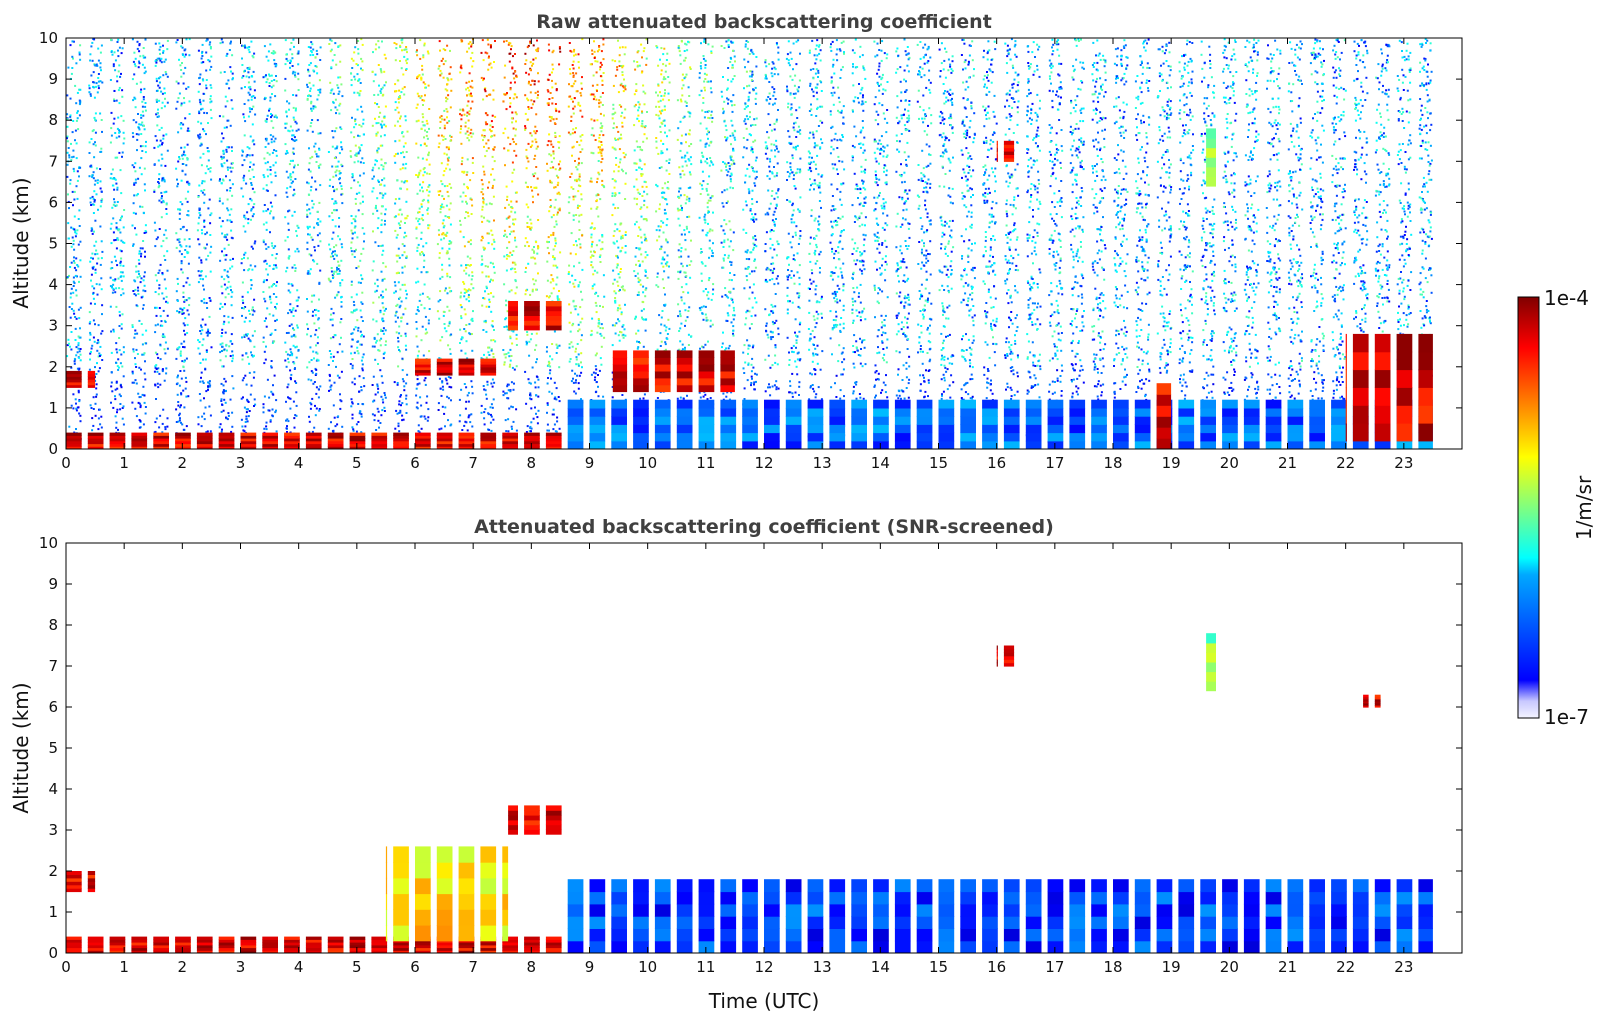 Image resolution: width=1606 pixels, height=1020 pixels. Describe the element at coordinates (292, 243) in the screenshot. I see `raw-profile-column` at that location.